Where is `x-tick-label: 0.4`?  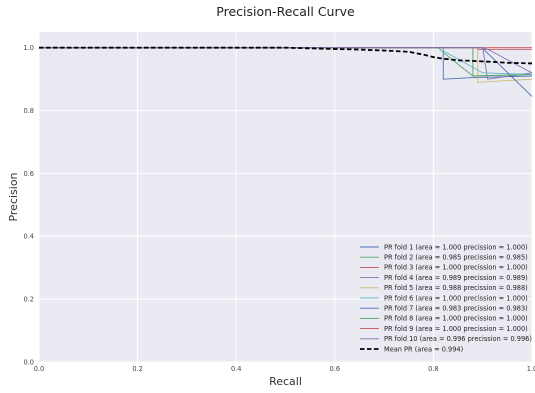
x-tick-label: 0.4 is located at coordinates (236, 369).